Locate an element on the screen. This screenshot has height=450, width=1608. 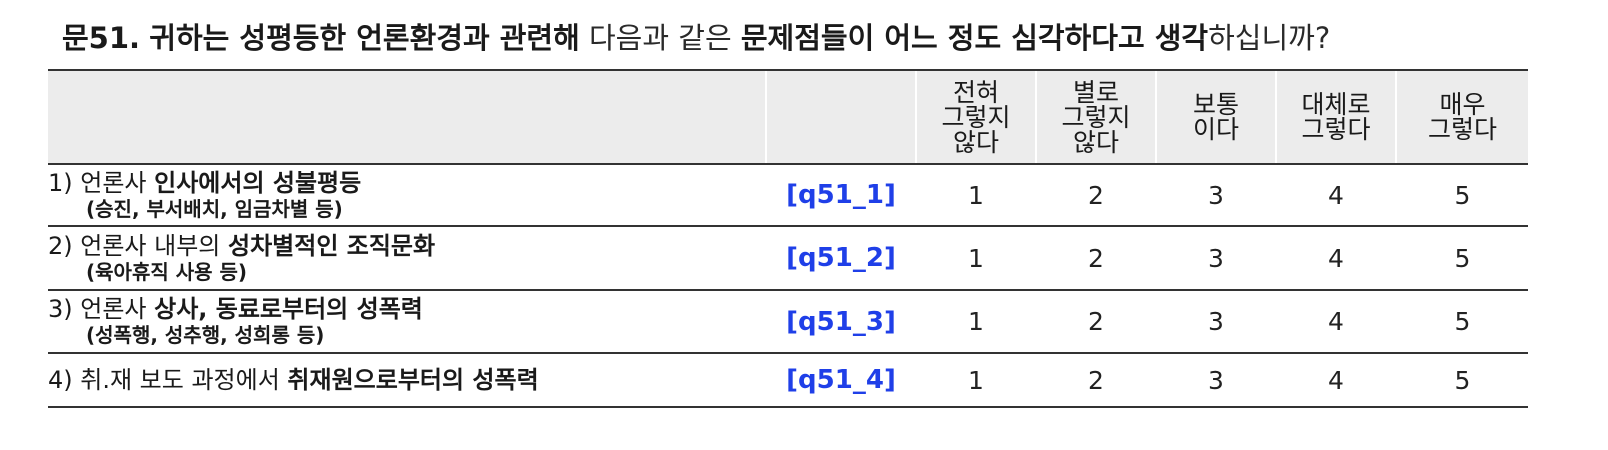
item-prefix: 1) 언론사 is located at coordinates (101, 182).